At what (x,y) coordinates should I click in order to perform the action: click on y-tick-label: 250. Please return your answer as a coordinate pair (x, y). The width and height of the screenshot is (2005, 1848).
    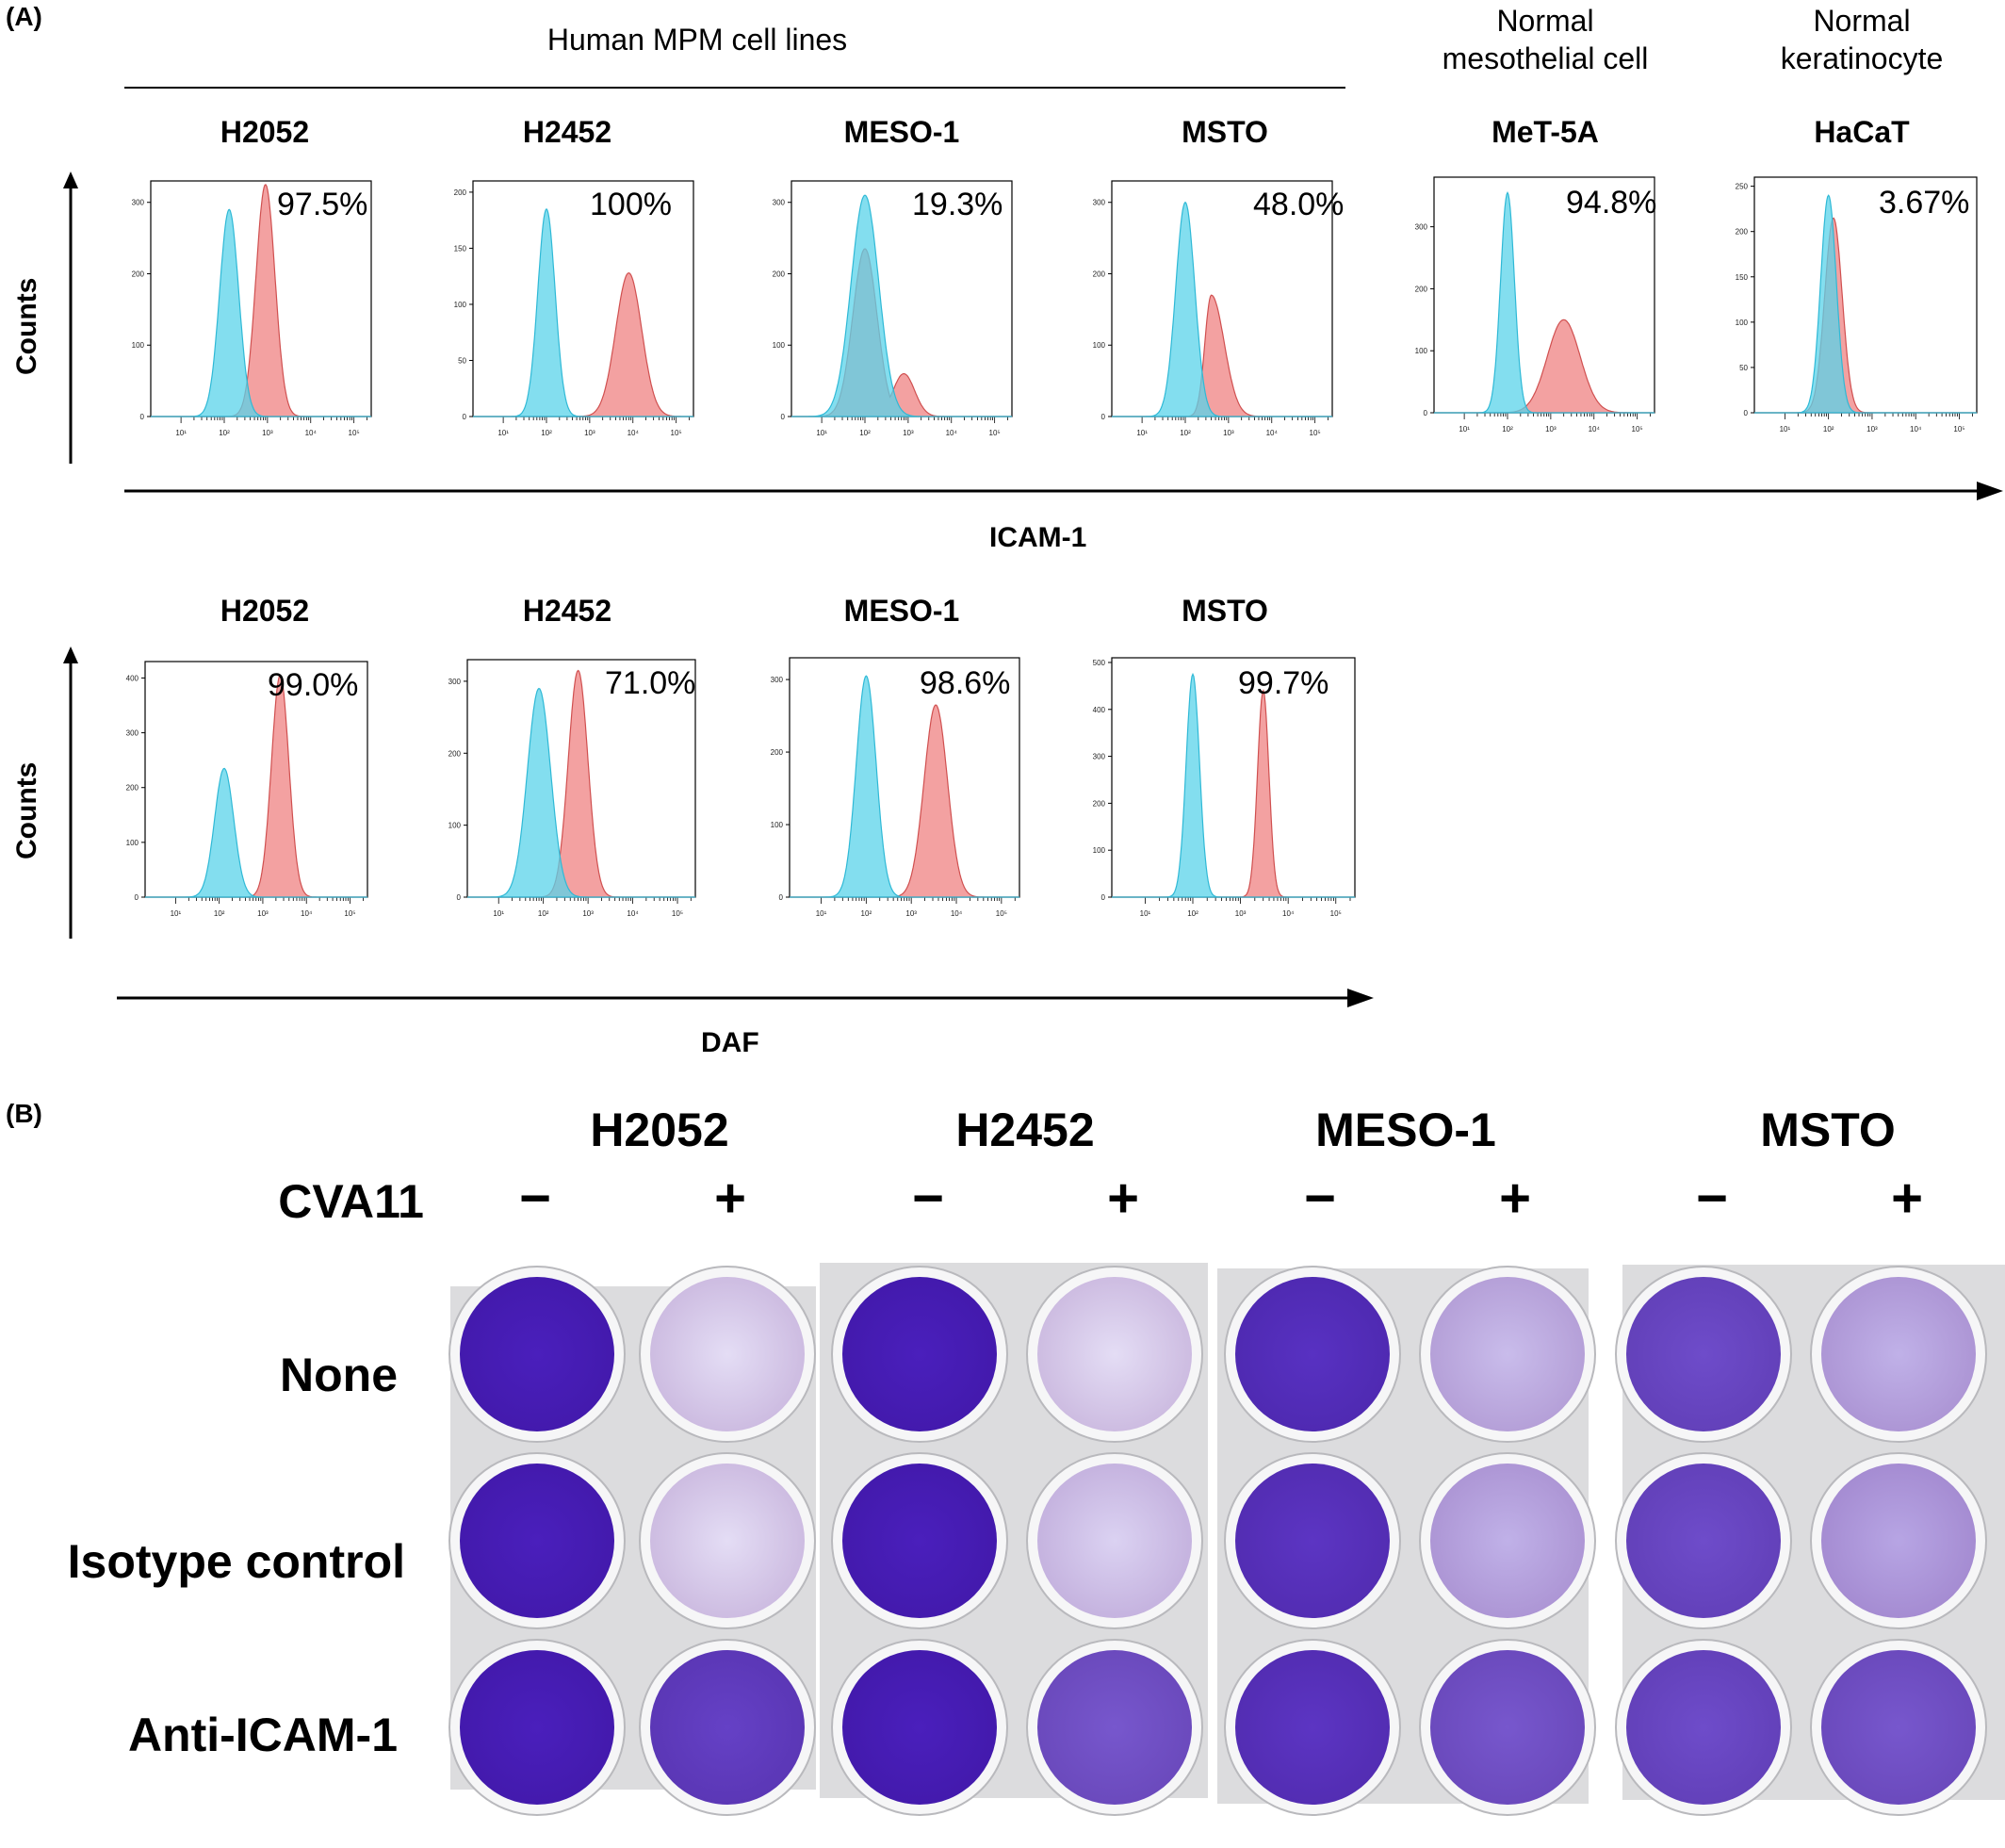
    Looking at the image, I should click on (1743, 187).